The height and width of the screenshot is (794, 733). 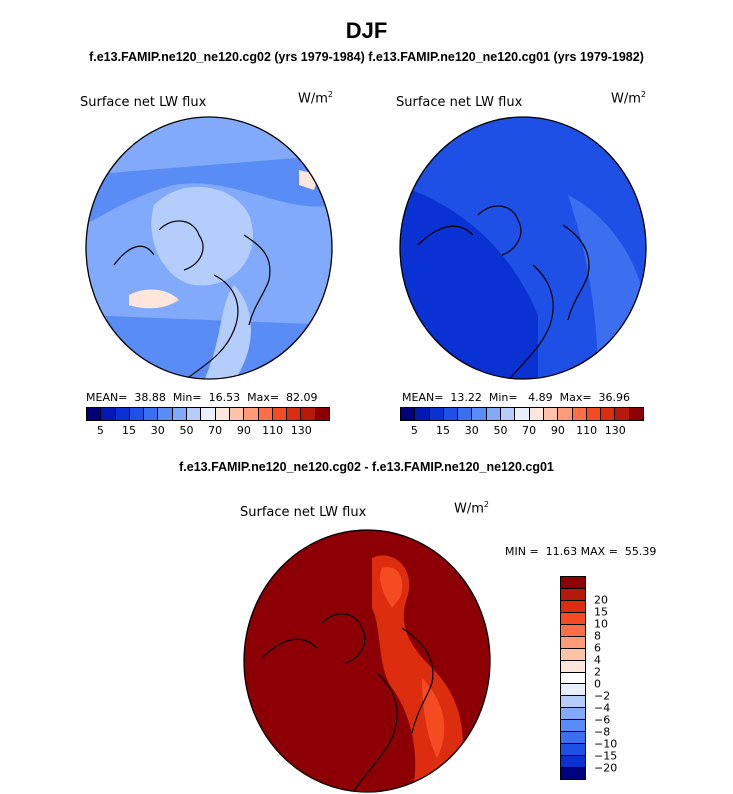 I want to click on colorbar-tick-label: 0, so click(x=597, y=684).